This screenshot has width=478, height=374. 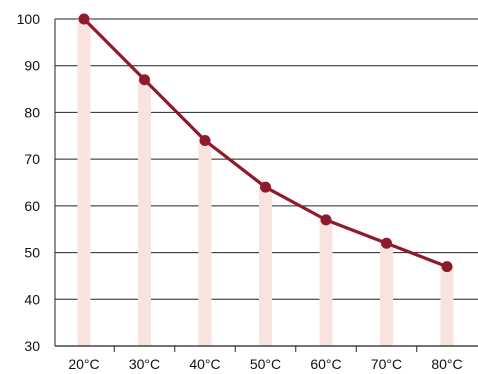 I want to click on x-tick-label: 80°C, so click(x=446, y=364).